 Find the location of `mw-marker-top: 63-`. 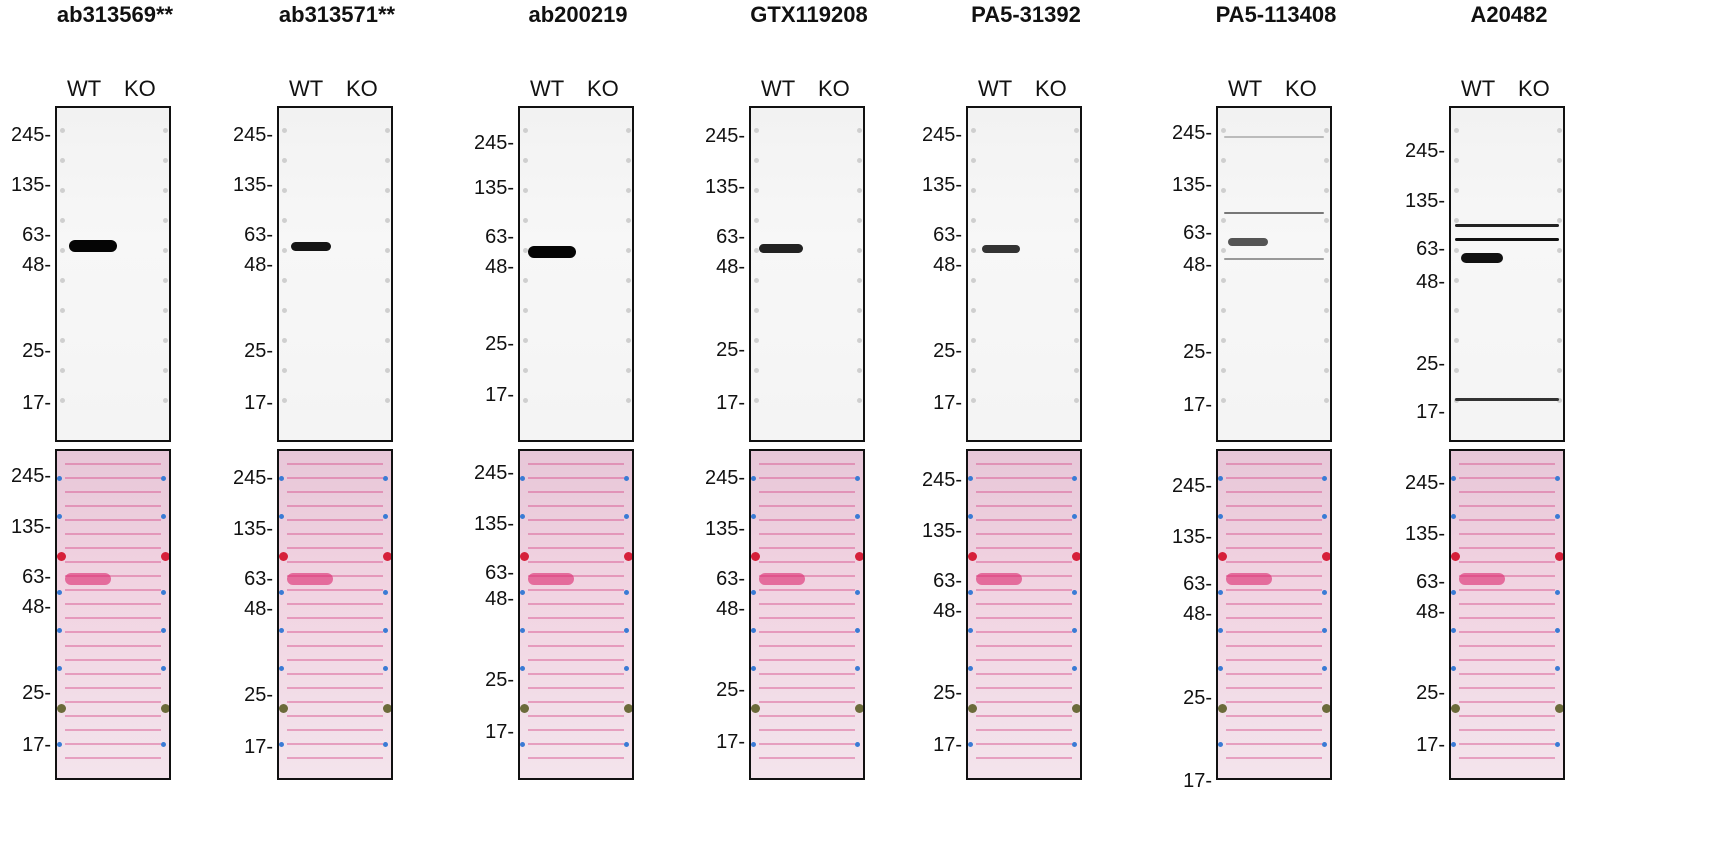

mw-marker-top: 63- is located at coordinates (1197, 233).